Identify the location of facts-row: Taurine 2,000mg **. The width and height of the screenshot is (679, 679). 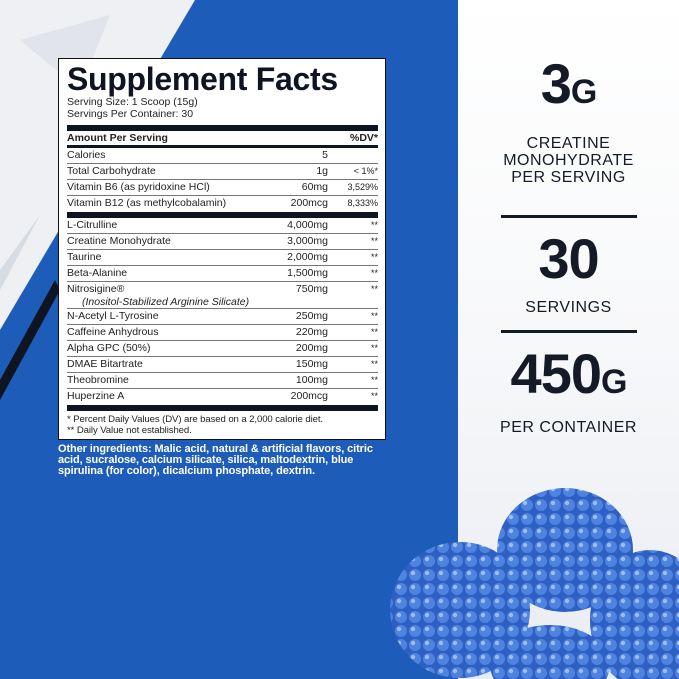
(222, 258).